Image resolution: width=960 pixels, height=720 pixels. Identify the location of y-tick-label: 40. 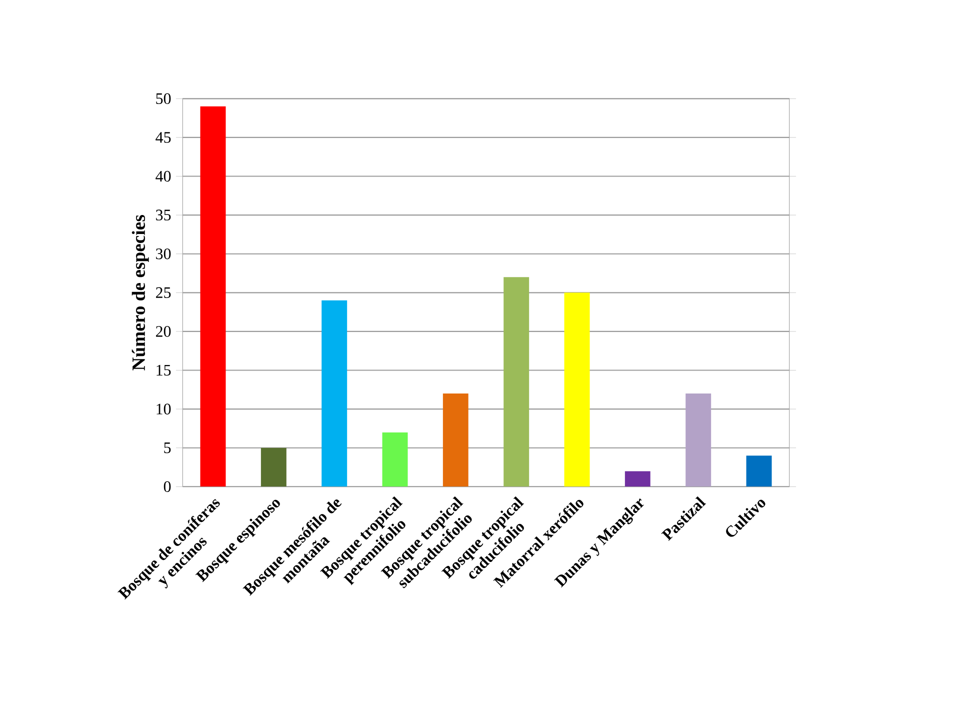
(163, 176).